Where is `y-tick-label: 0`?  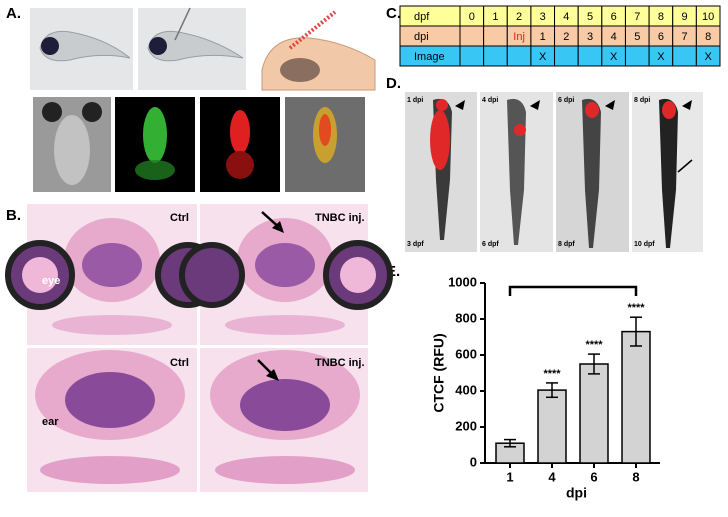
y-tick-label: 0 is located at coordinates (473, 461).